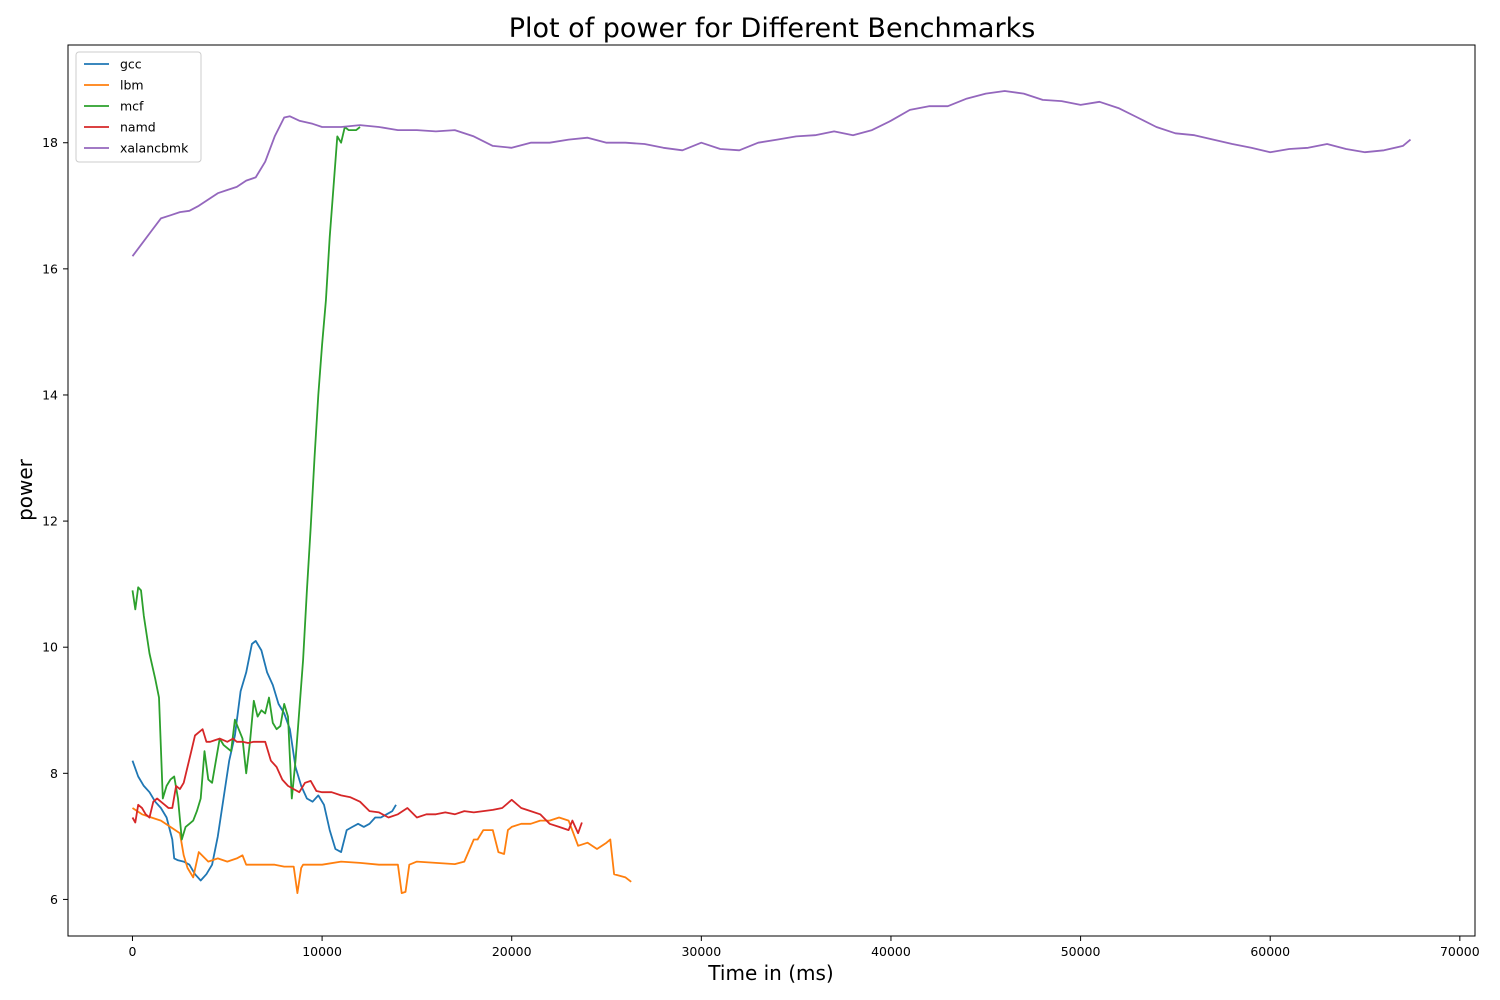 The image size is (1500, 1000). Describe the element at coordinates (382, 850) in the screenshot. I see `series-line-lbm` at that location.